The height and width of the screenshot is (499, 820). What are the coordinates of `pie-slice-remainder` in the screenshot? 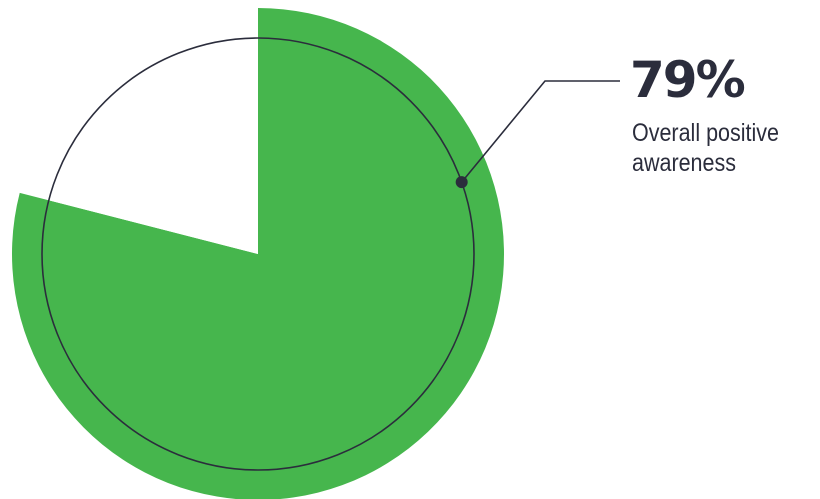 It's located at (153, 146).